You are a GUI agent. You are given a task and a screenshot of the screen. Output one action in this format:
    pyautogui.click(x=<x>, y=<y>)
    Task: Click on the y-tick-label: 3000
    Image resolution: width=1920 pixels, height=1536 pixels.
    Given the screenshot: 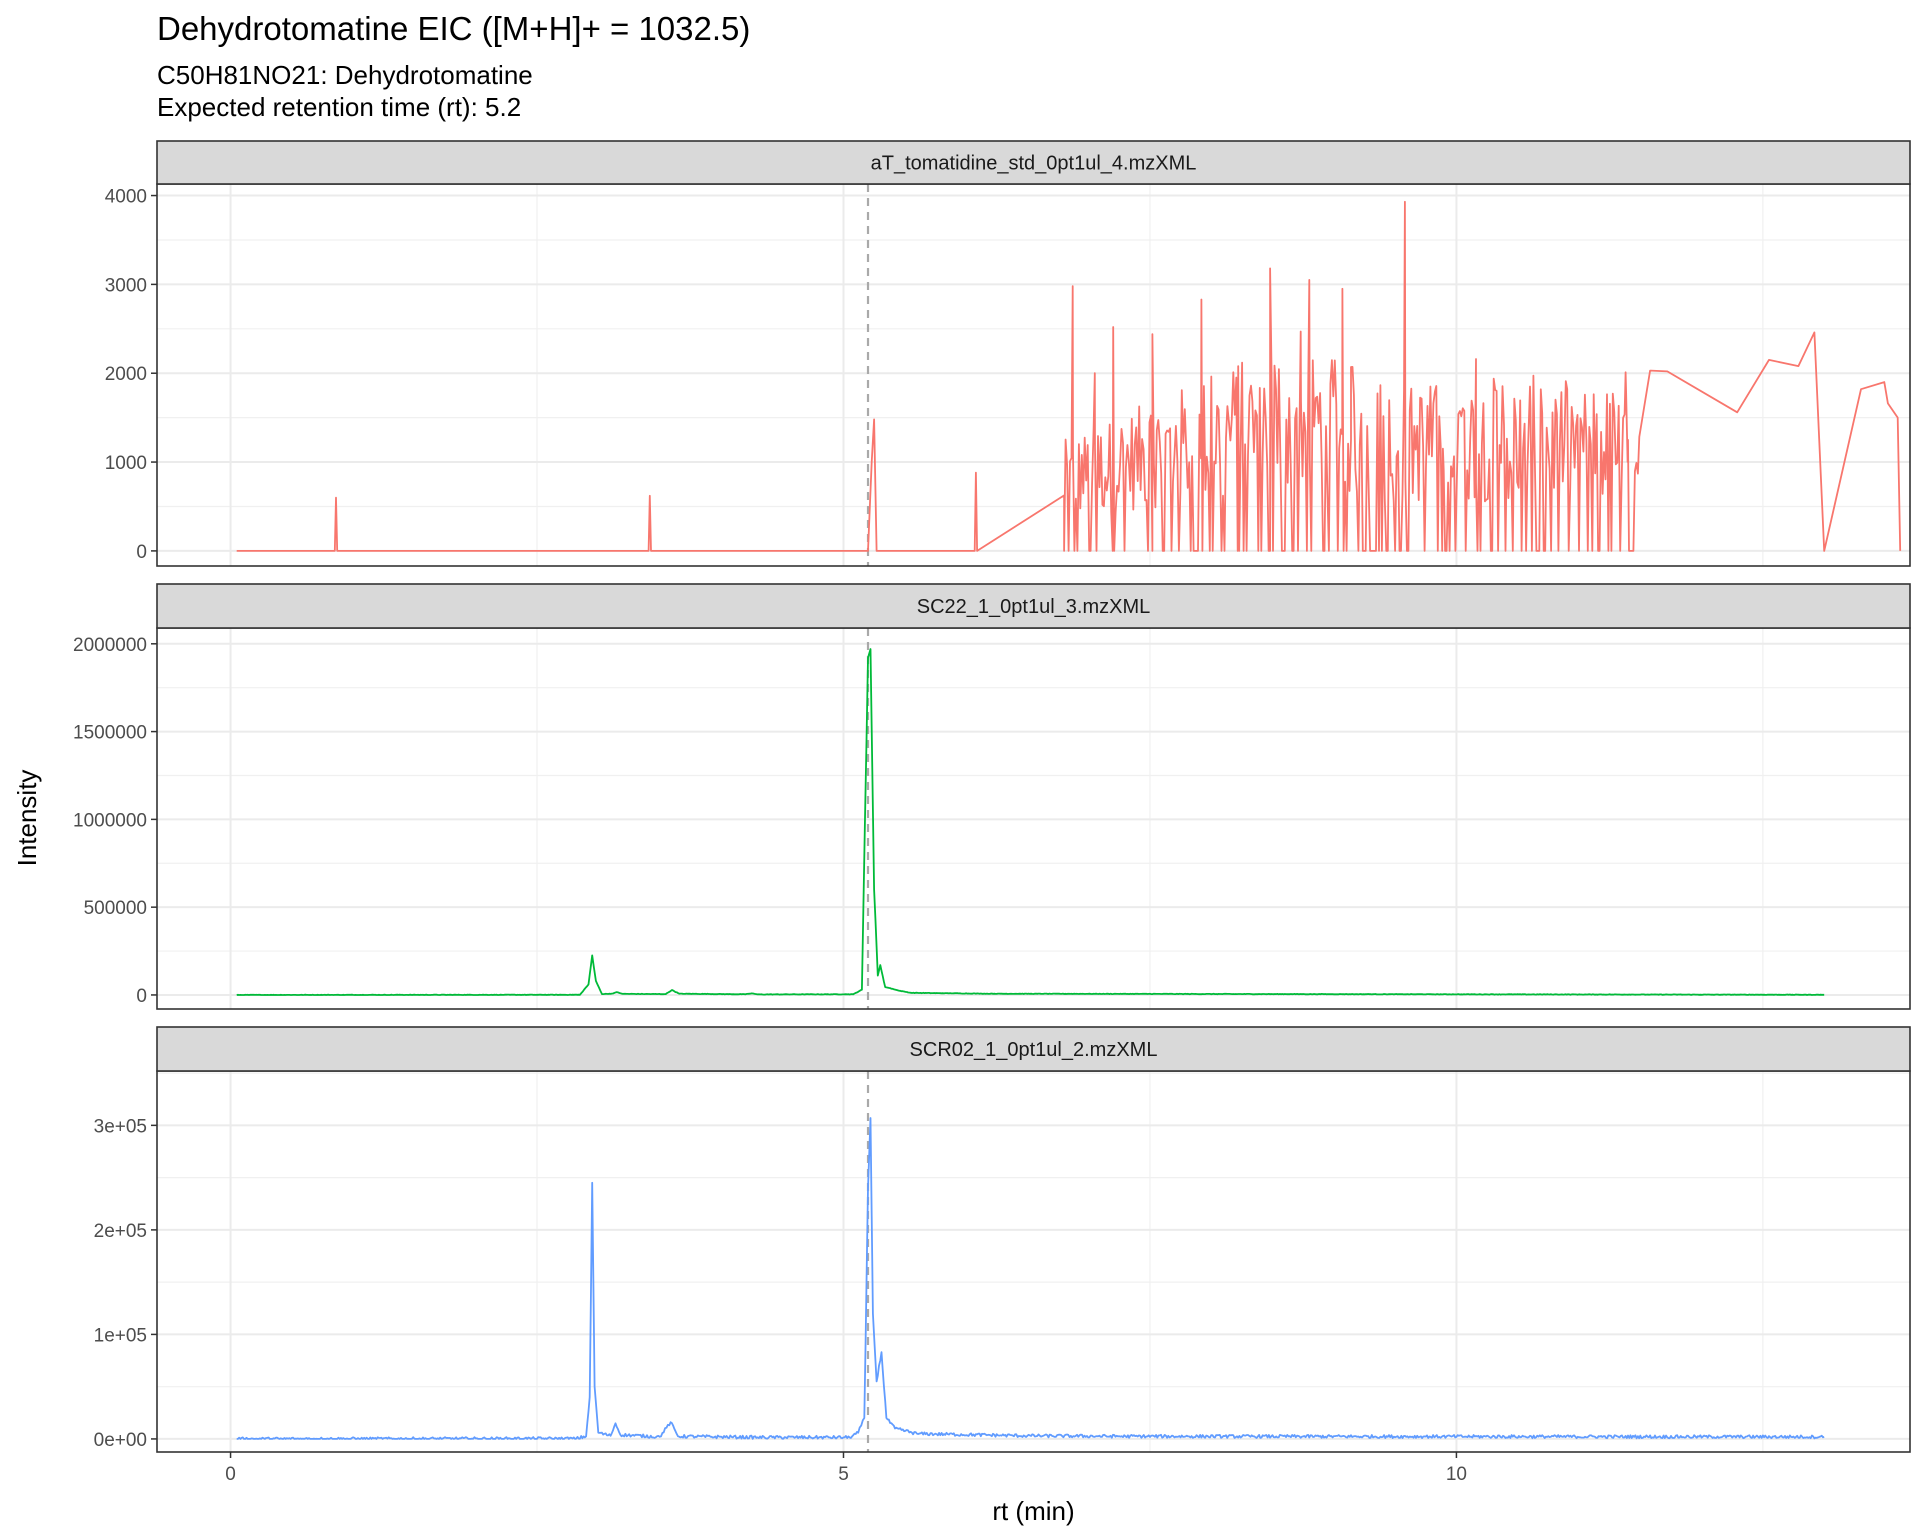 What is the action you would take?
    pyautogui.click(x=126, y=285)
    